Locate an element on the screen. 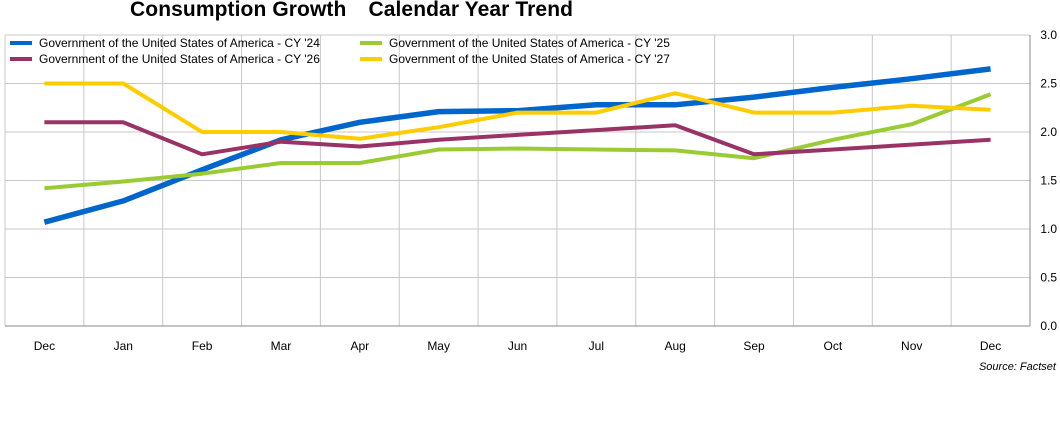 The image size is (1060, 432). x-tick-label: Jun is located at coordinates (517, 346).